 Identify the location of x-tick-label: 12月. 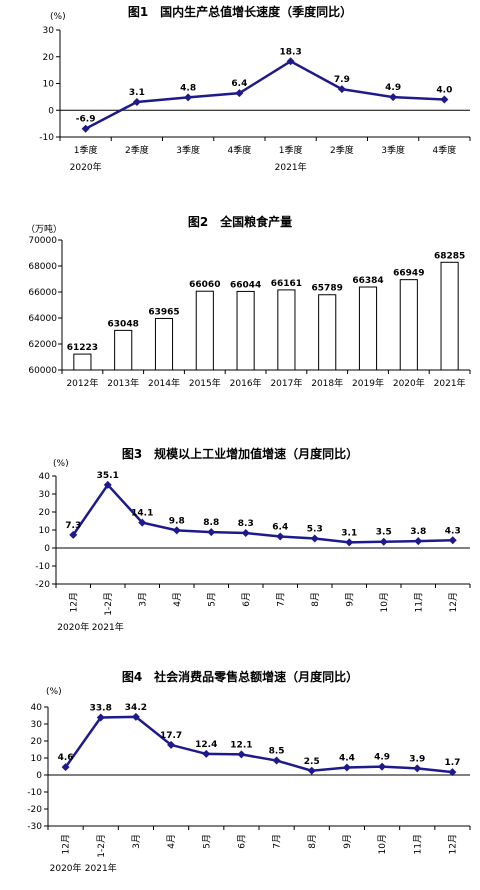
(452, 844).